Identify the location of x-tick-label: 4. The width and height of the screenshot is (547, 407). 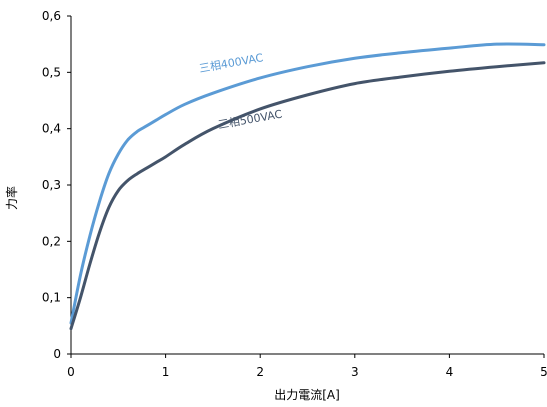
(450, 372).